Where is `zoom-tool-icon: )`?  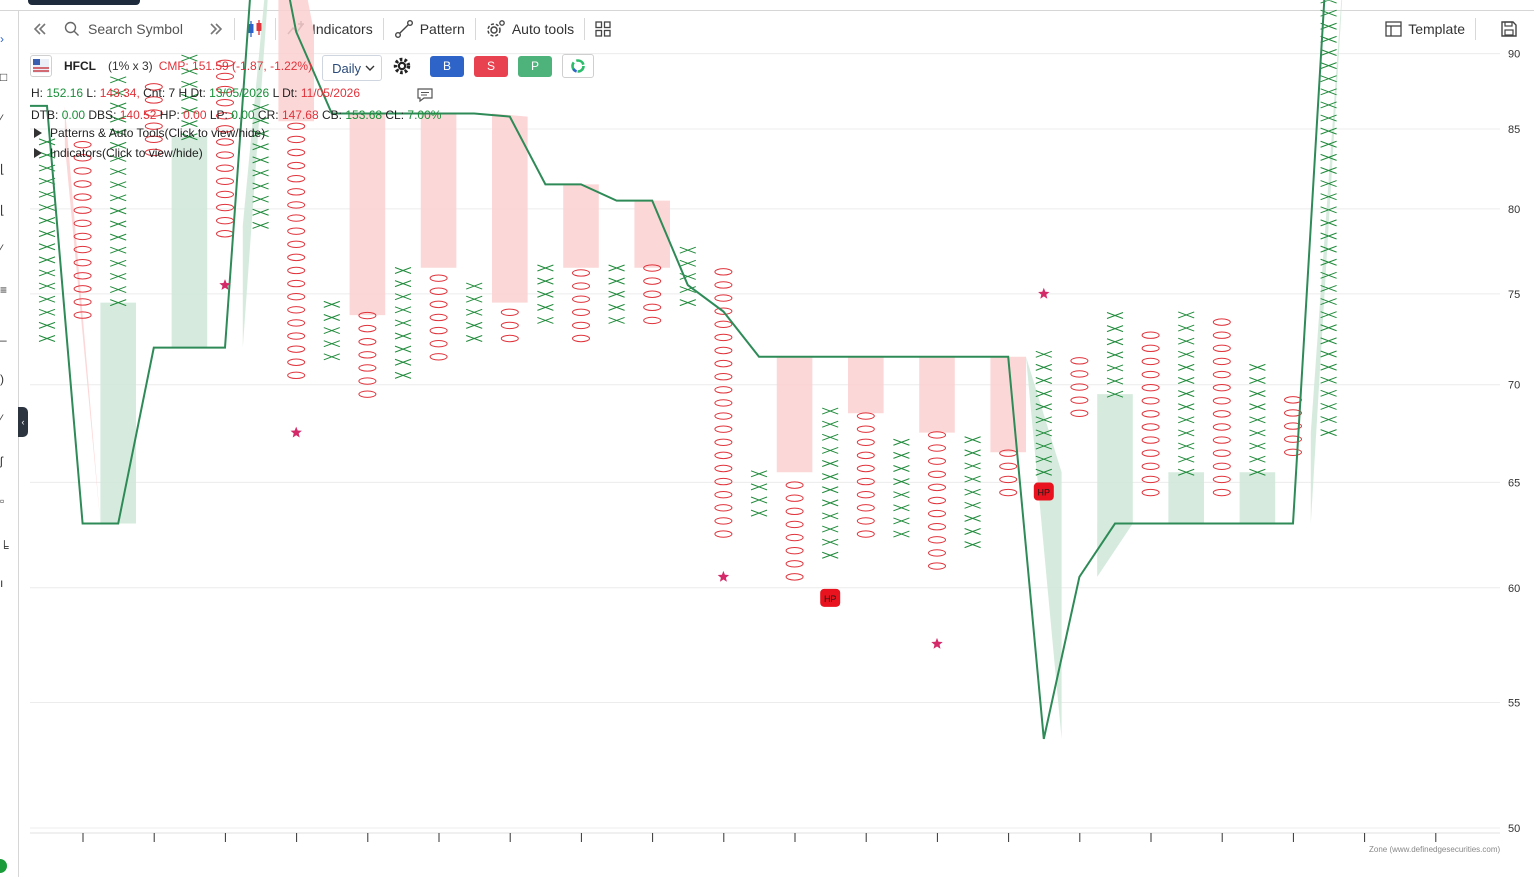 zoom-tool-icon: ) is located at coordinates (2, 379).